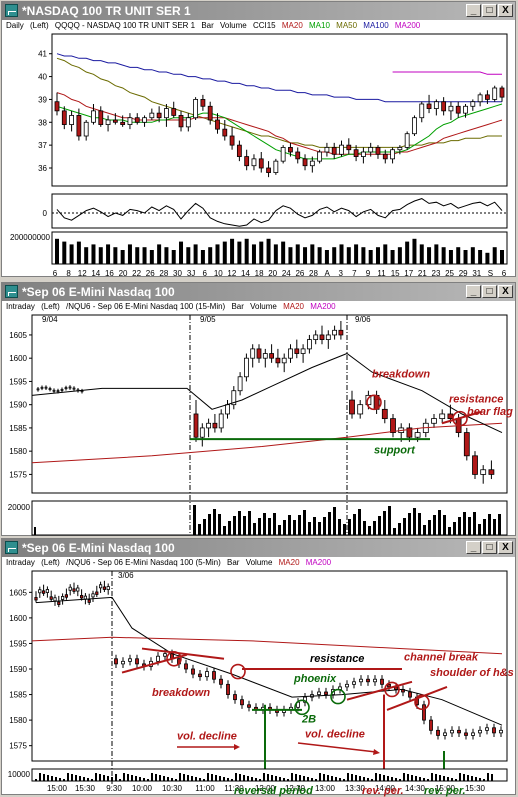  I want to click on header-scale: (Left), so click(50, 562).